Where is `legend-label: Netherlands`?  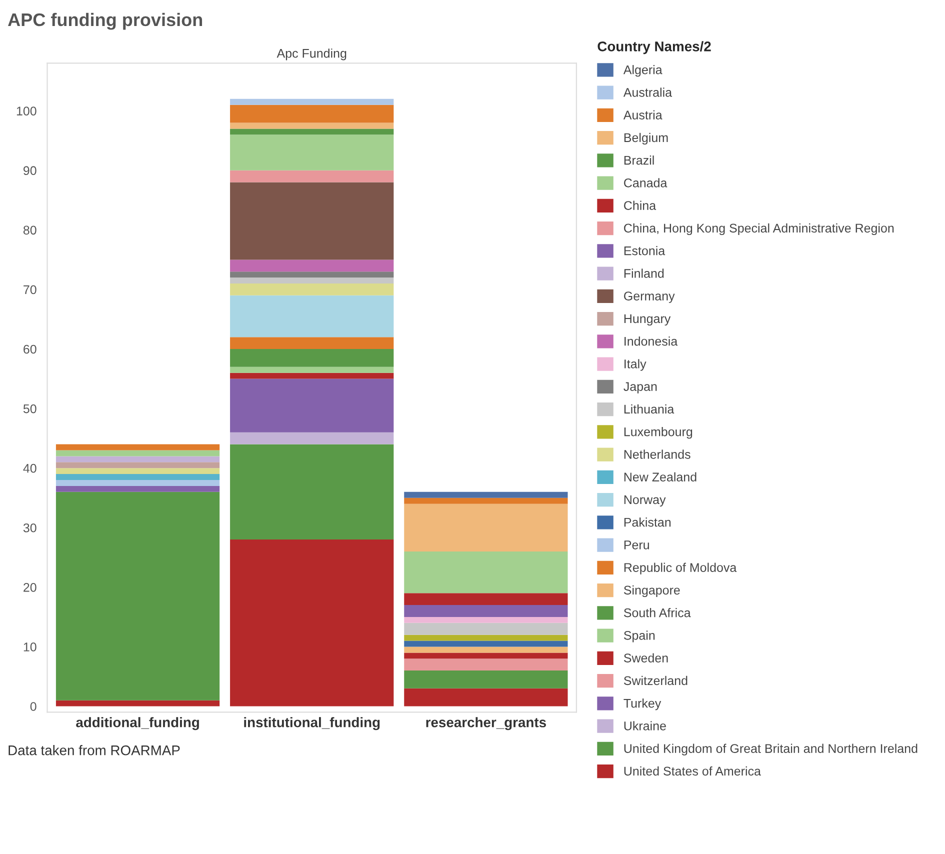 legend-label: Netherlands is located at coordinates (657, 454).